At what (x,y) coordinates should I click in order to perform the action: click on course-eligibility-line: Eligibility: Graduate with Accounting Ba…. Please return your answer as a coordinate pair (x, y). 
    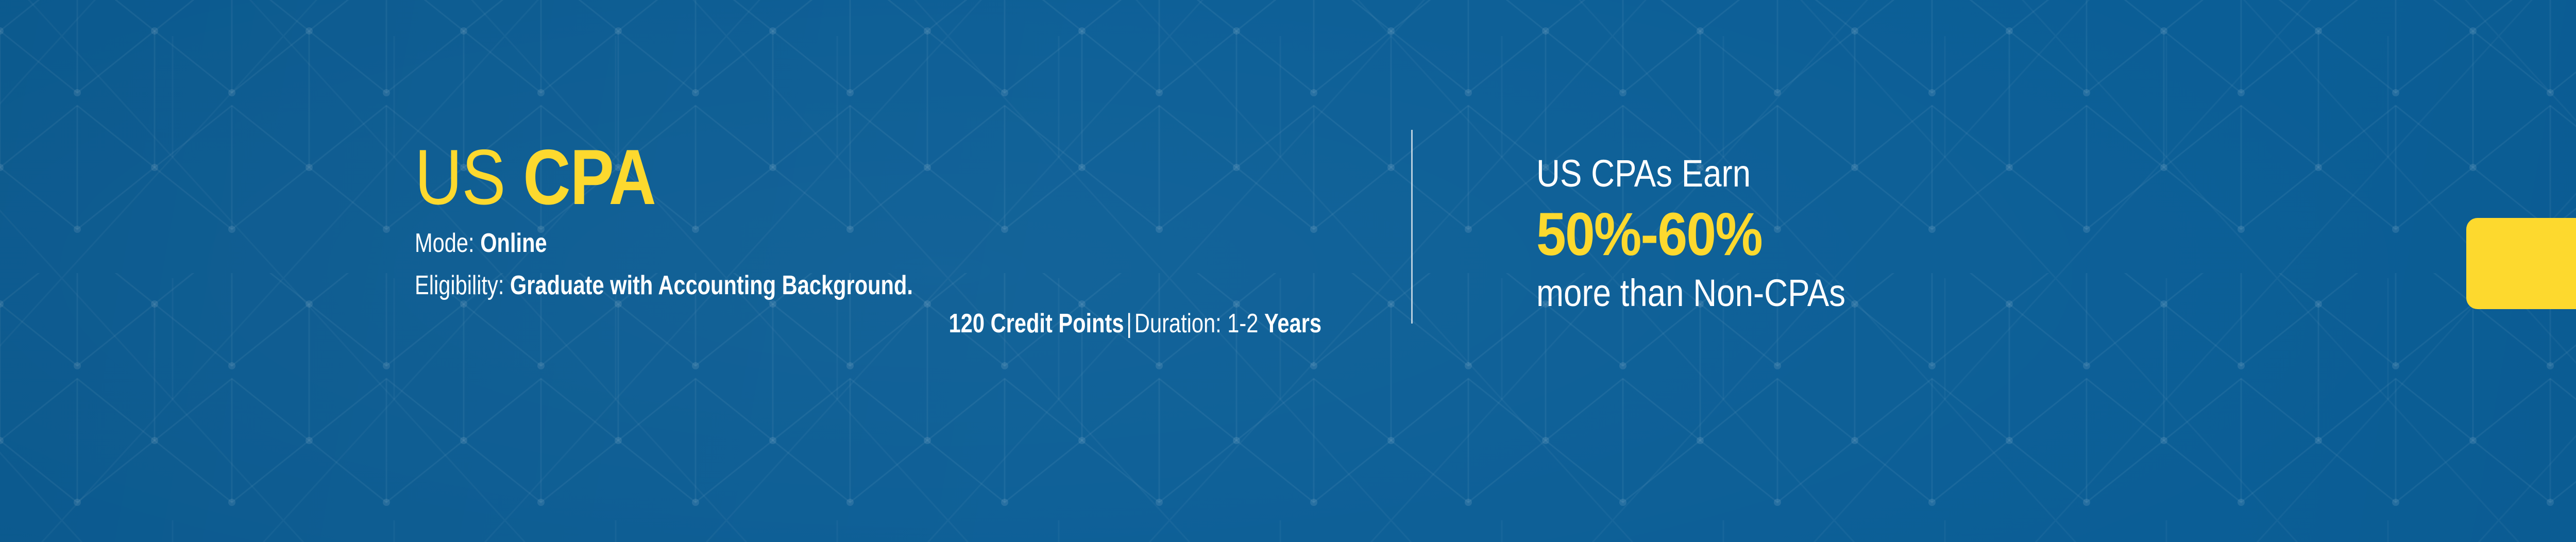
    Looking at the image, I should click on (777, 285).